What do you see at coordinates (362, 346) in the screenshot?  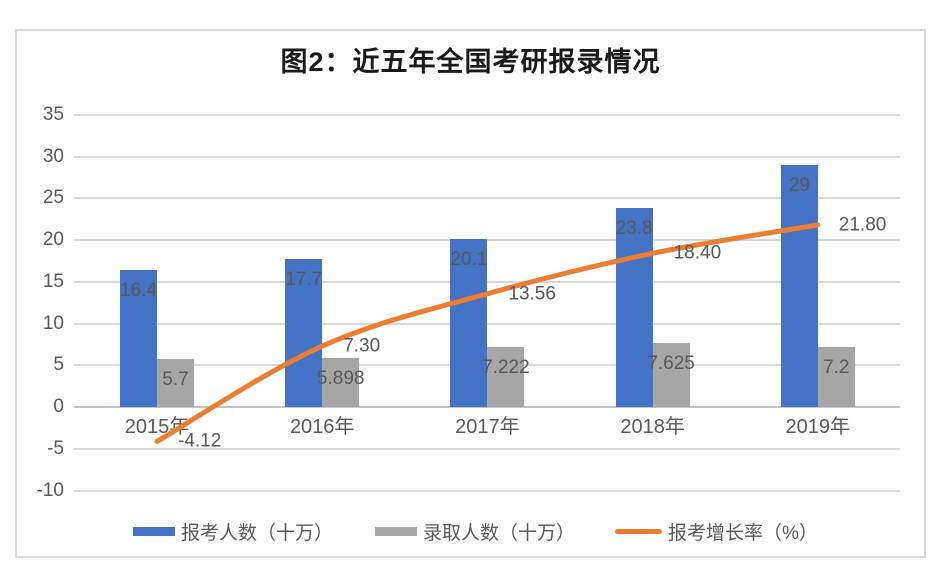 I see `line-data-label: 7.30` at bounding box center [362, 346].